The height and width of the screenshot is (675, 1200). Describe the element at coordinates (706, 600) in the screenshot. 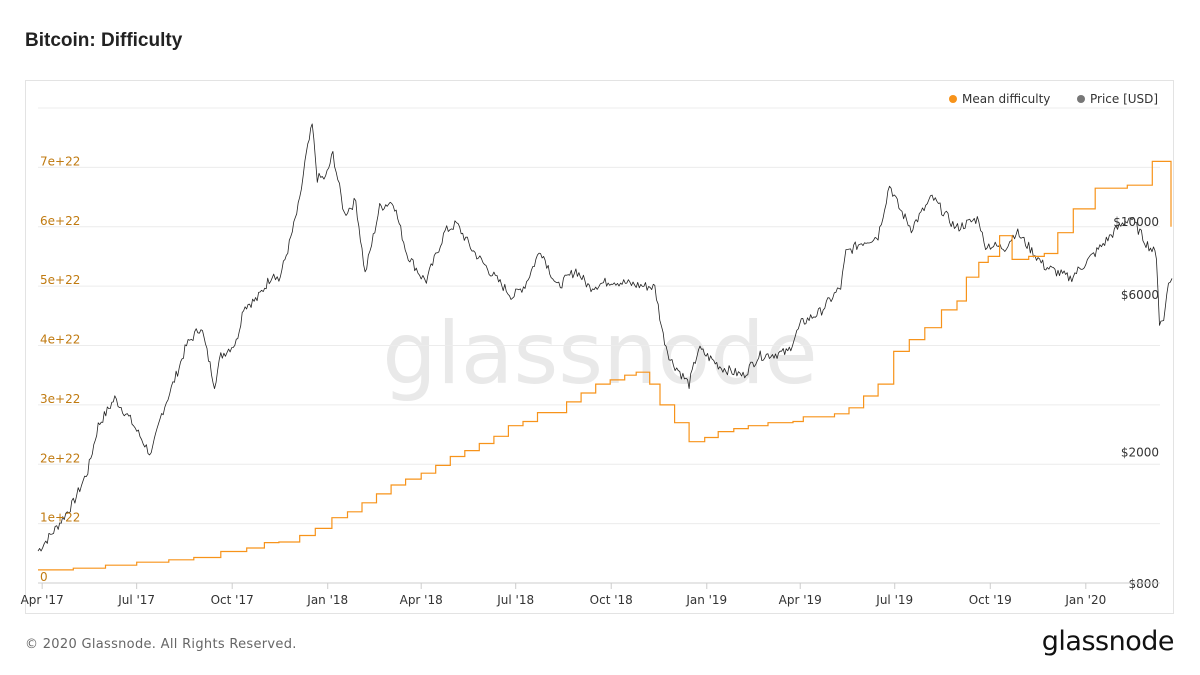

I see `x-tick-label: Jan '19` at that location.